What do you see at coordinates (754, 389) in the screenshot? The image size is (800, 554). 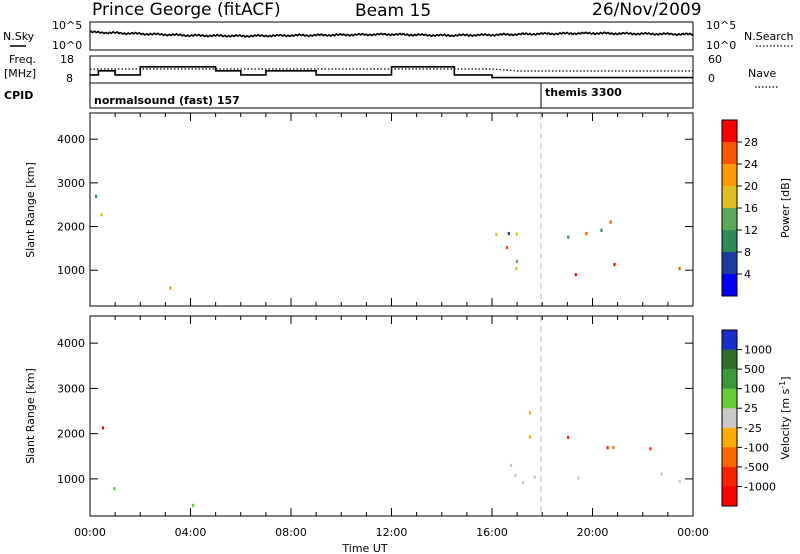 I see `velocity-colorbar-tick-label-2: 100` at bounding box center [754, 389].